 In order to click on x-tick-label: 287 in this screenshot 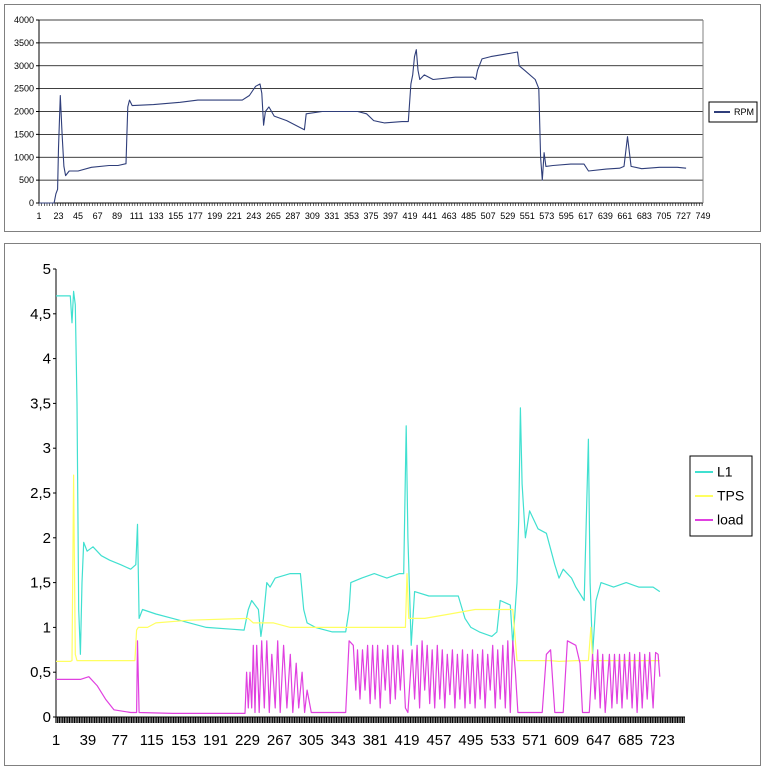, I will do `click(292, 216)`.